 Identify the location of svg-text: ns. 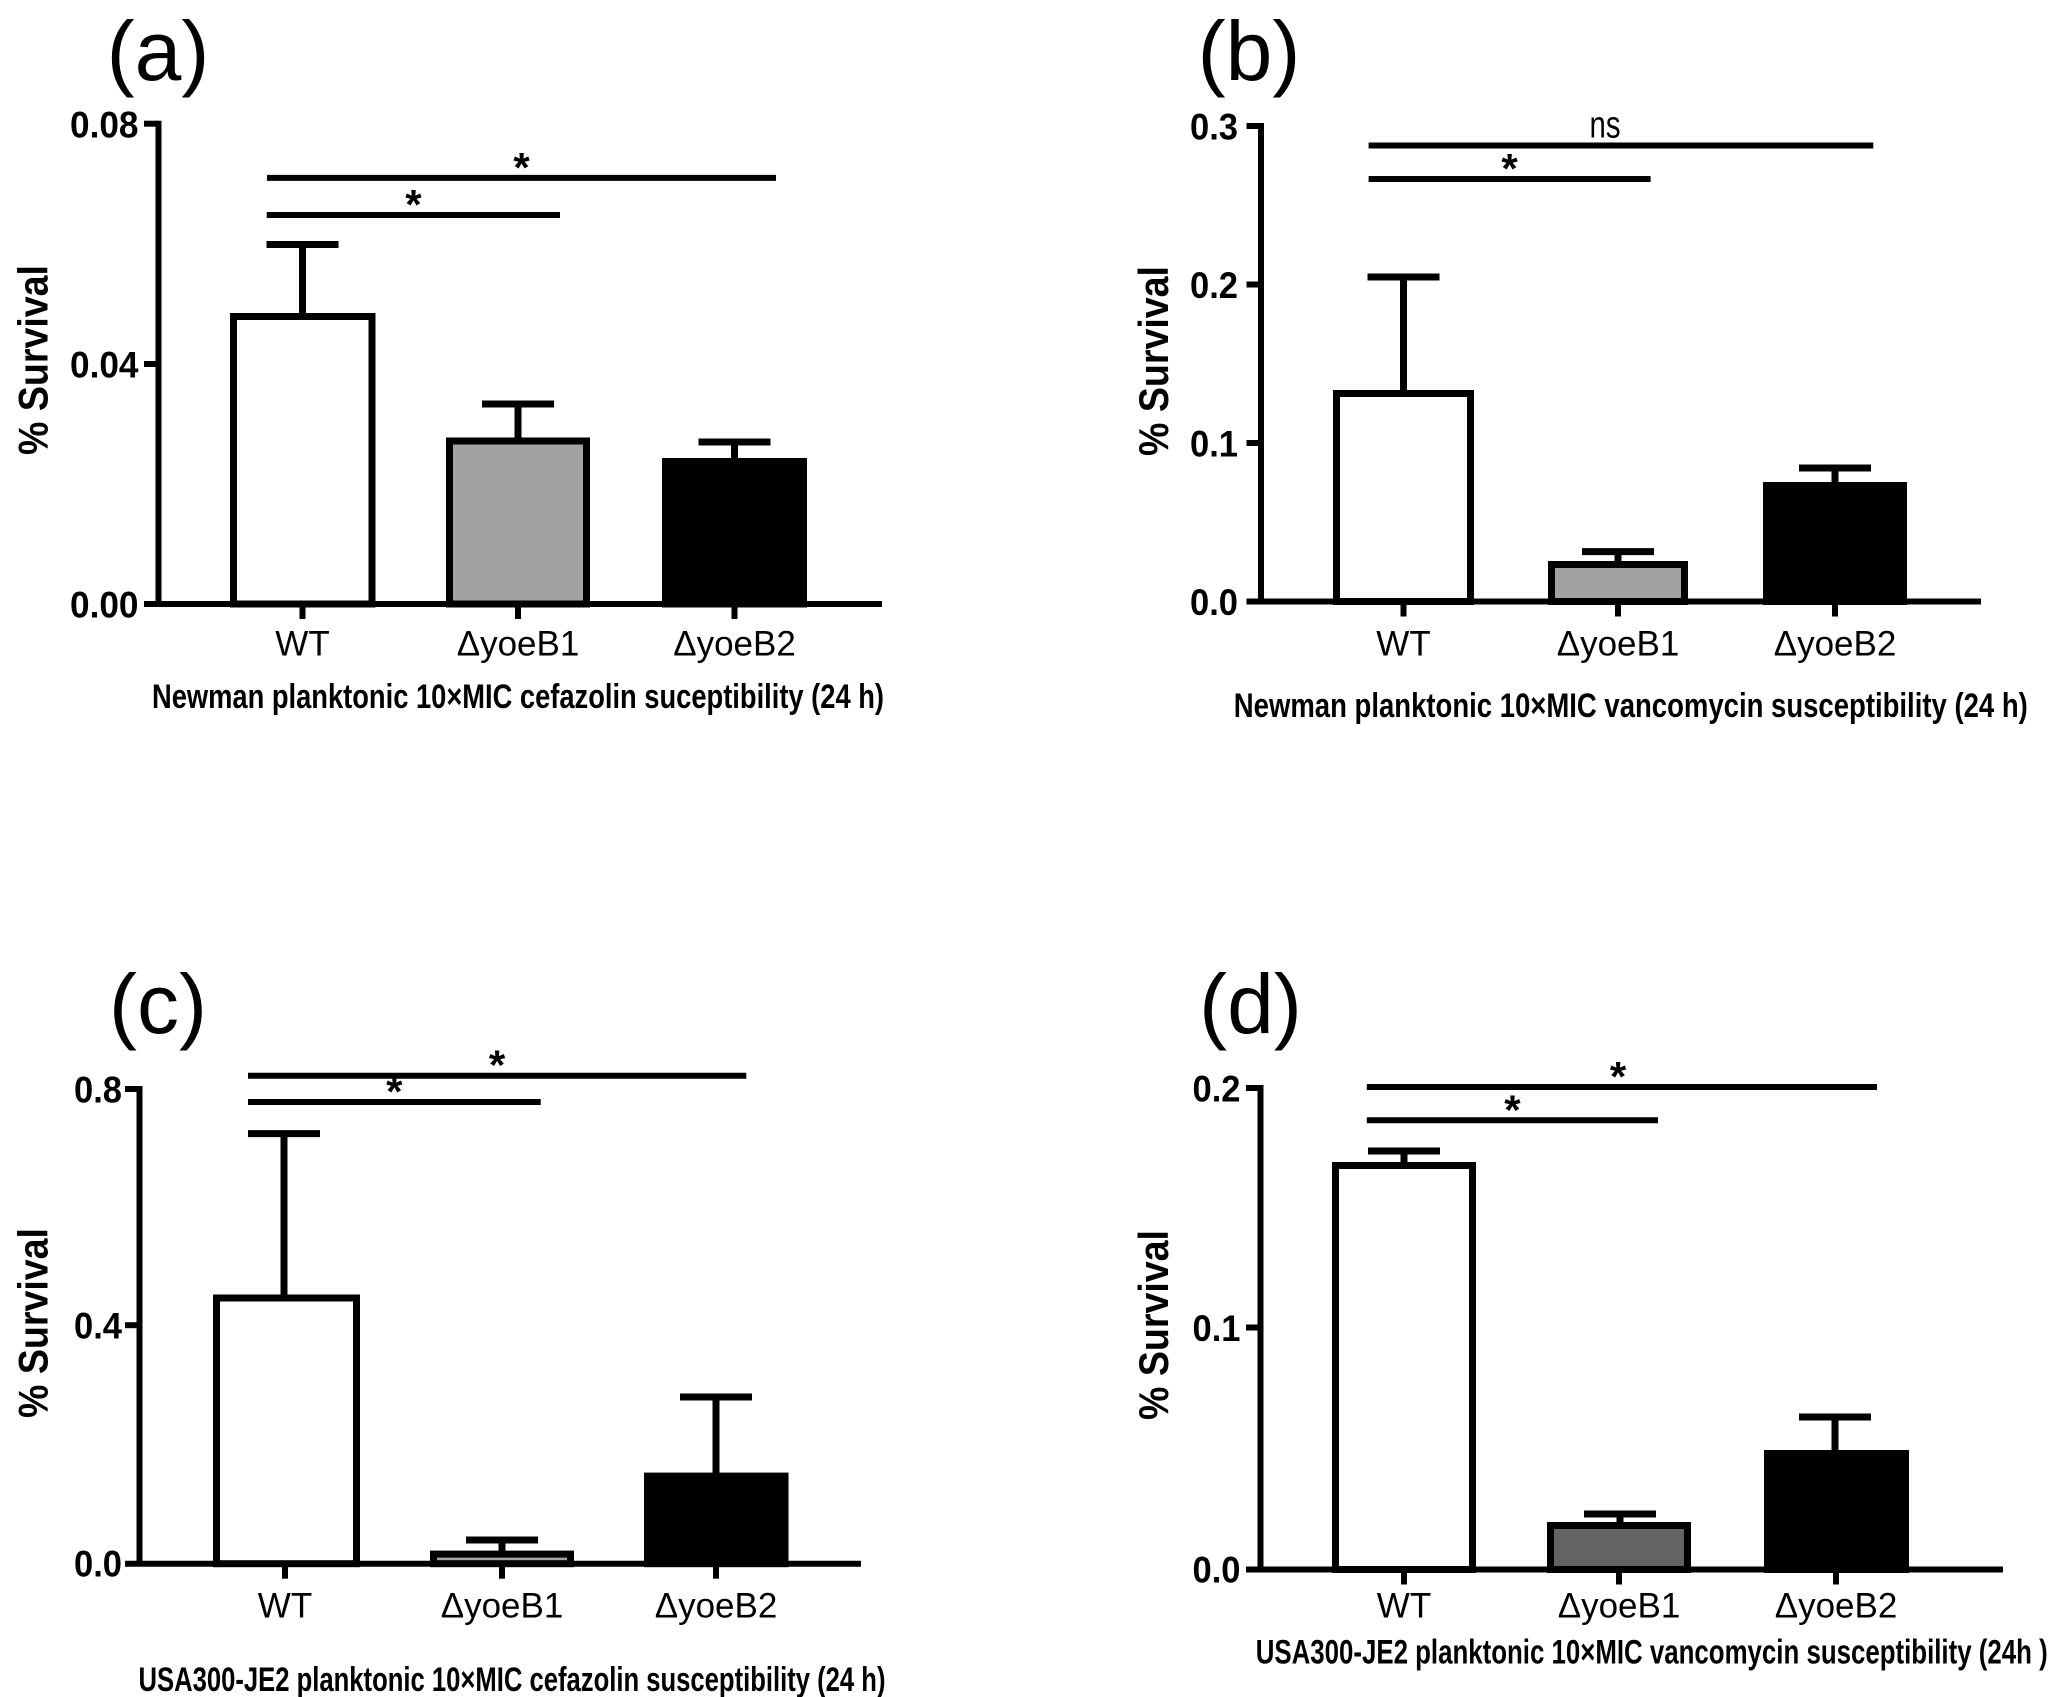
(1605, 126).